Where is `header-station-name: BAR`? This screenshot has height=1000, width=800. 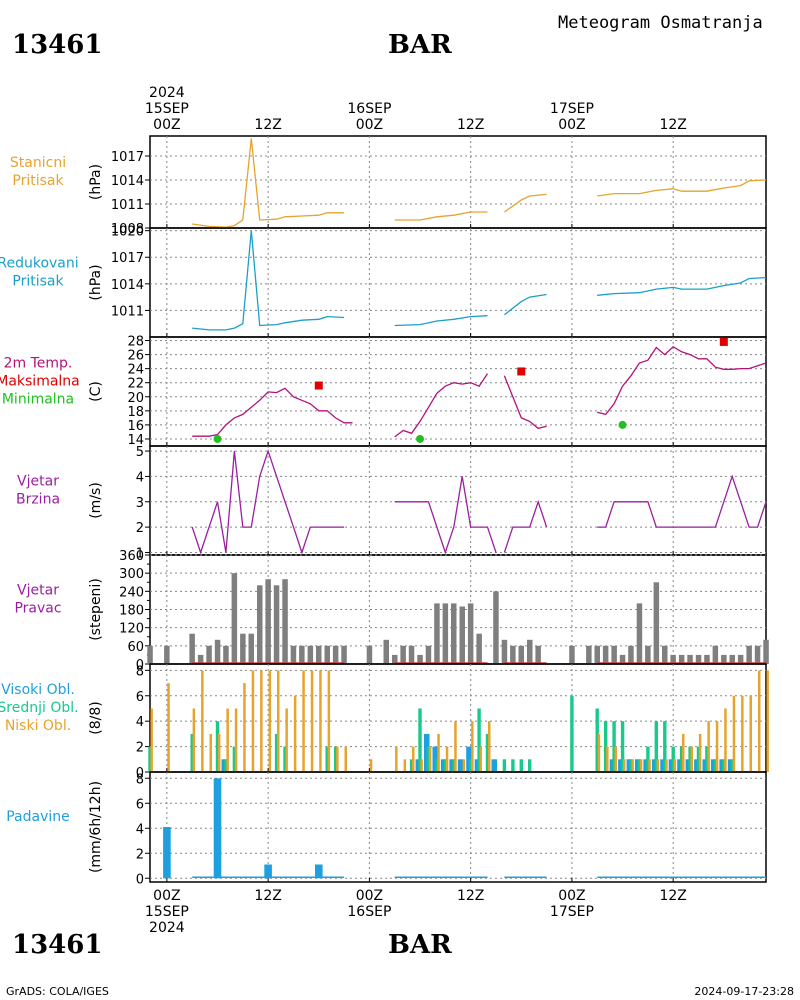
header-station-name: BAR is located at coordinates (420, 45).